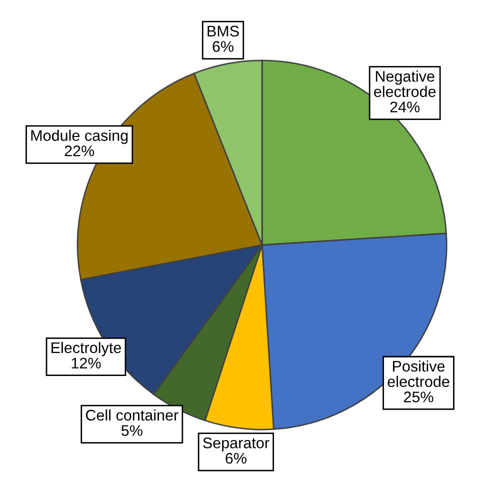  What do you see at coordinates (405, 84) in the screenshot?
I see `slice-label: Negative electrode` at bounding box center [405, 84].